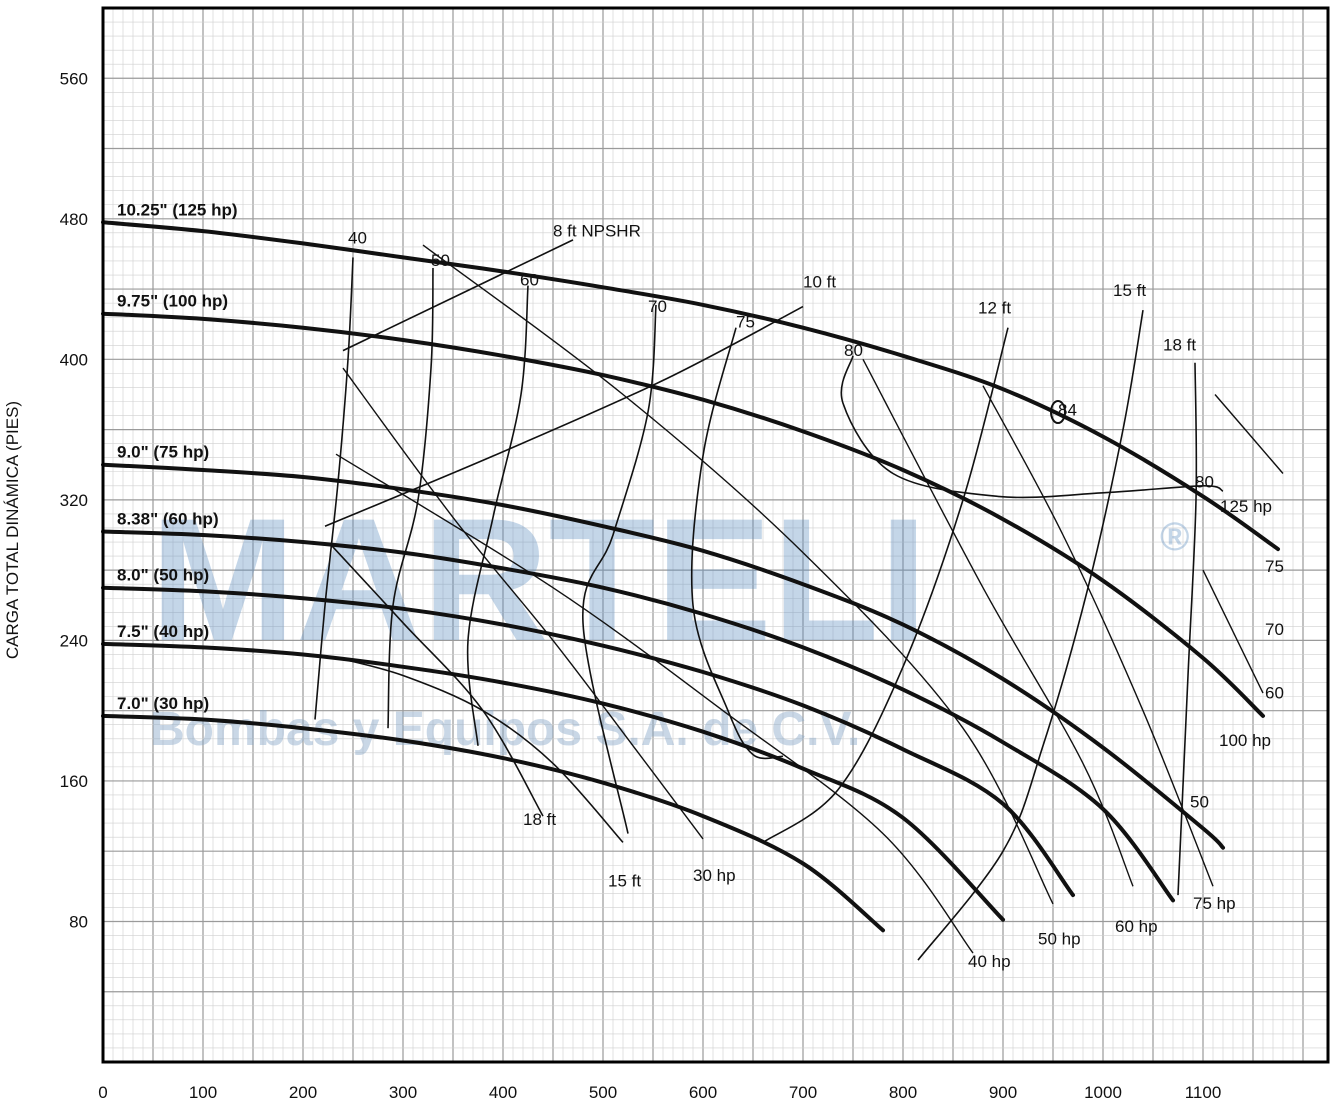 This screenshot has width=1331, height=1107. I want to click on y-tick-label: 160, so click(74, 781).